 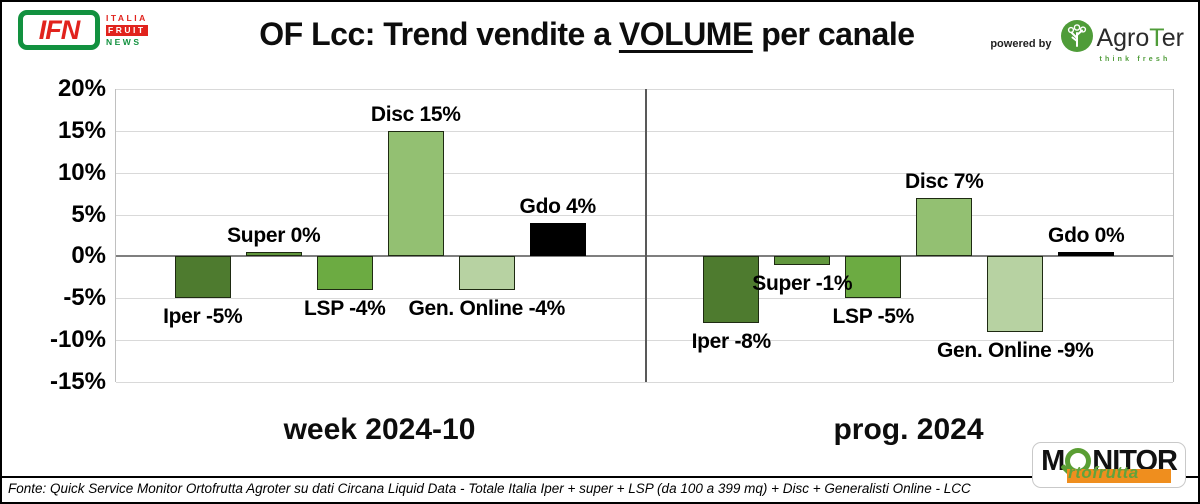 I want to click on bar-slot-disc: Disc 15%, so click(x=416, y=235).